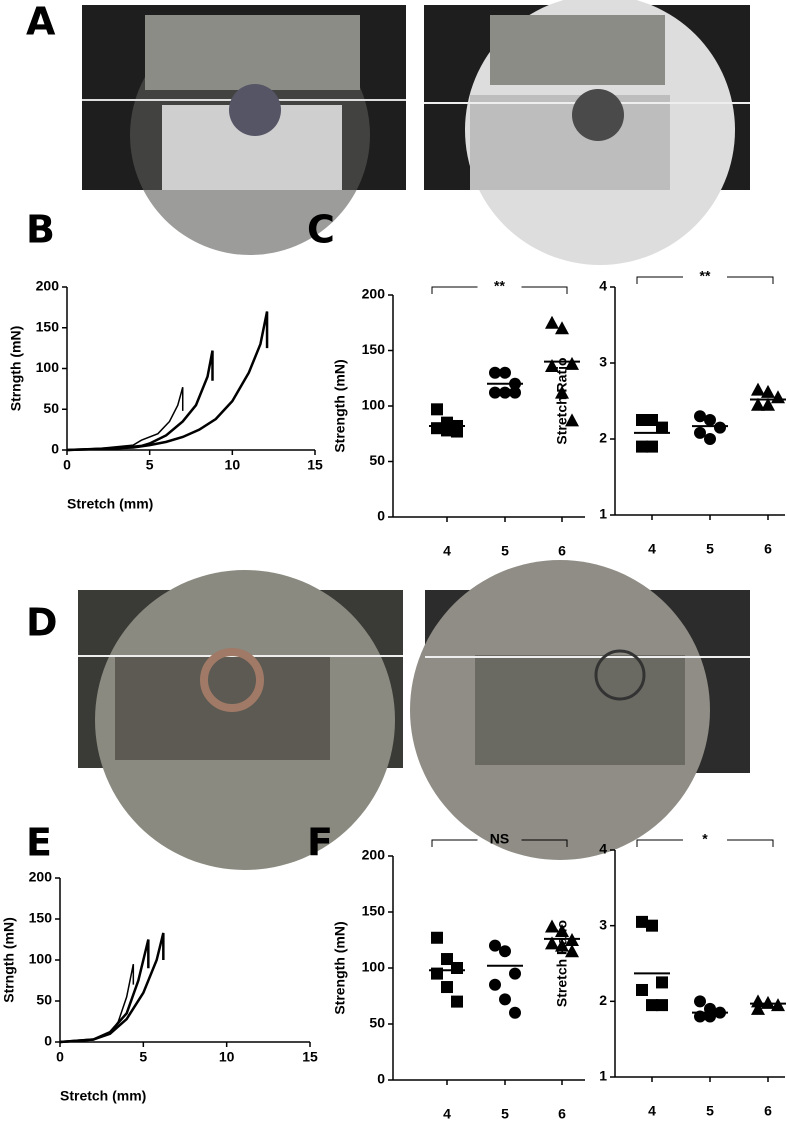 This screenshot has width=787, height=1129. What do you see at coordinates (244, 130) in the screenshot?
I see `photo-a-left` at bounding box center [244, 130].